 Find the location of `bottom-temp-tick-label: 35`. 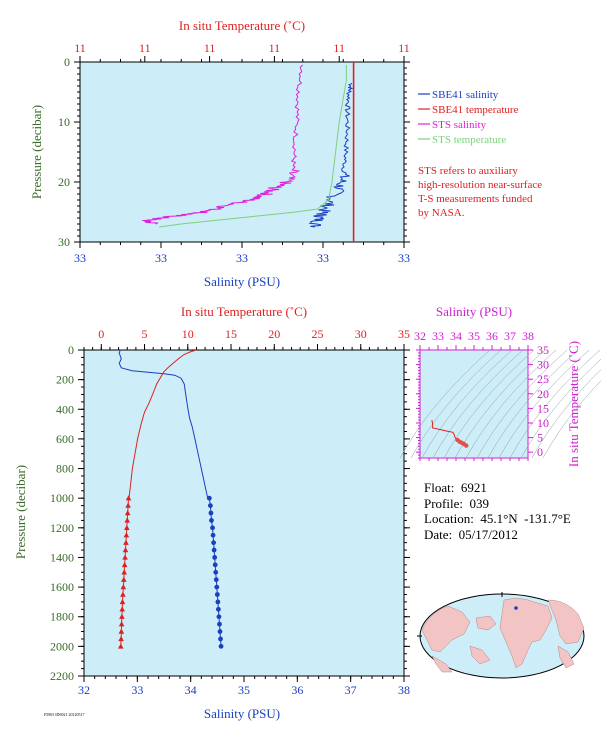

bottom-temp-tick-label: 35 is located at coordinates (404, 334).